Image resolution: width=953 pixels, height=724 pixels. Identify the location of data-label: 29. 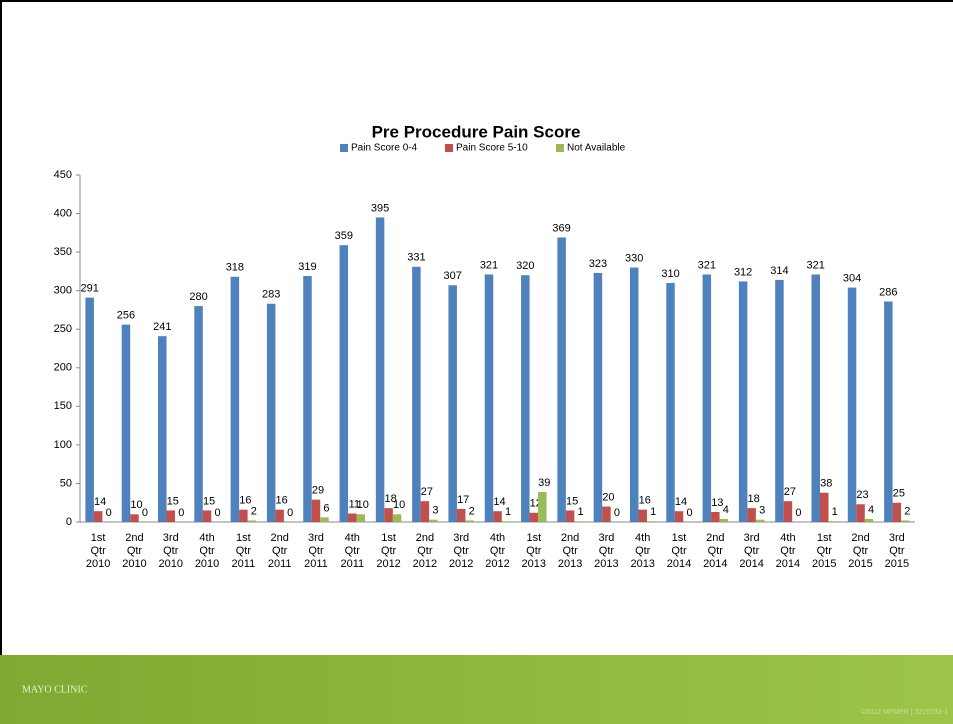
(318, 491).